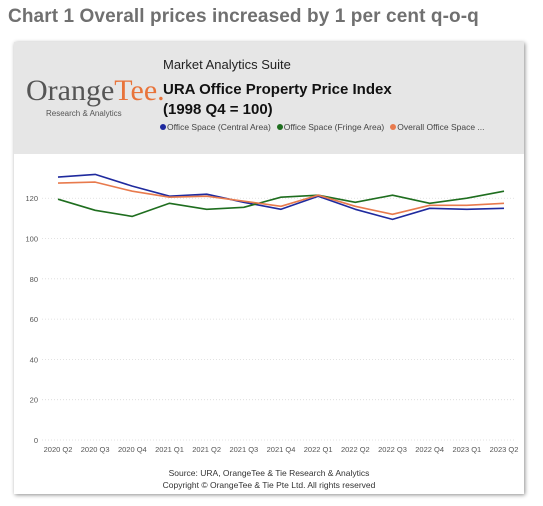 This screenshot has width=543, height=506. Describe the element at coordinates (504, 449) in the screenshot. I see `x-tick-label: 2023 Q2` at that location.